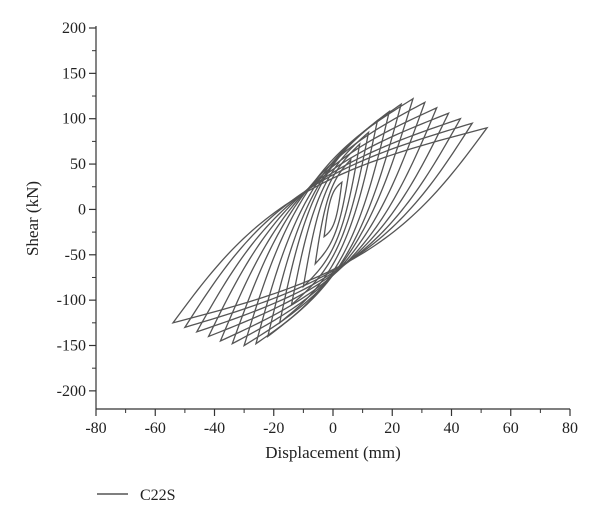 This screenshot has height=522, width=600. Describe the element at coordinates (136, 495) in the screenshot. I see `legend: C22S` at that location.